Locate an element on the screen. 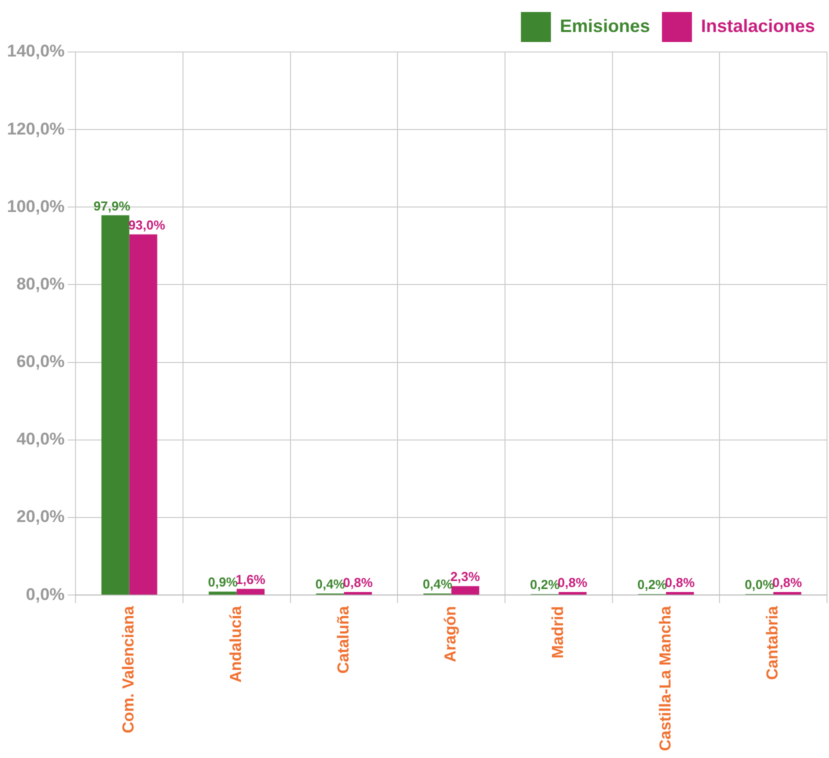  x-tick-label: Aragón is located at coordinates (451, 634).